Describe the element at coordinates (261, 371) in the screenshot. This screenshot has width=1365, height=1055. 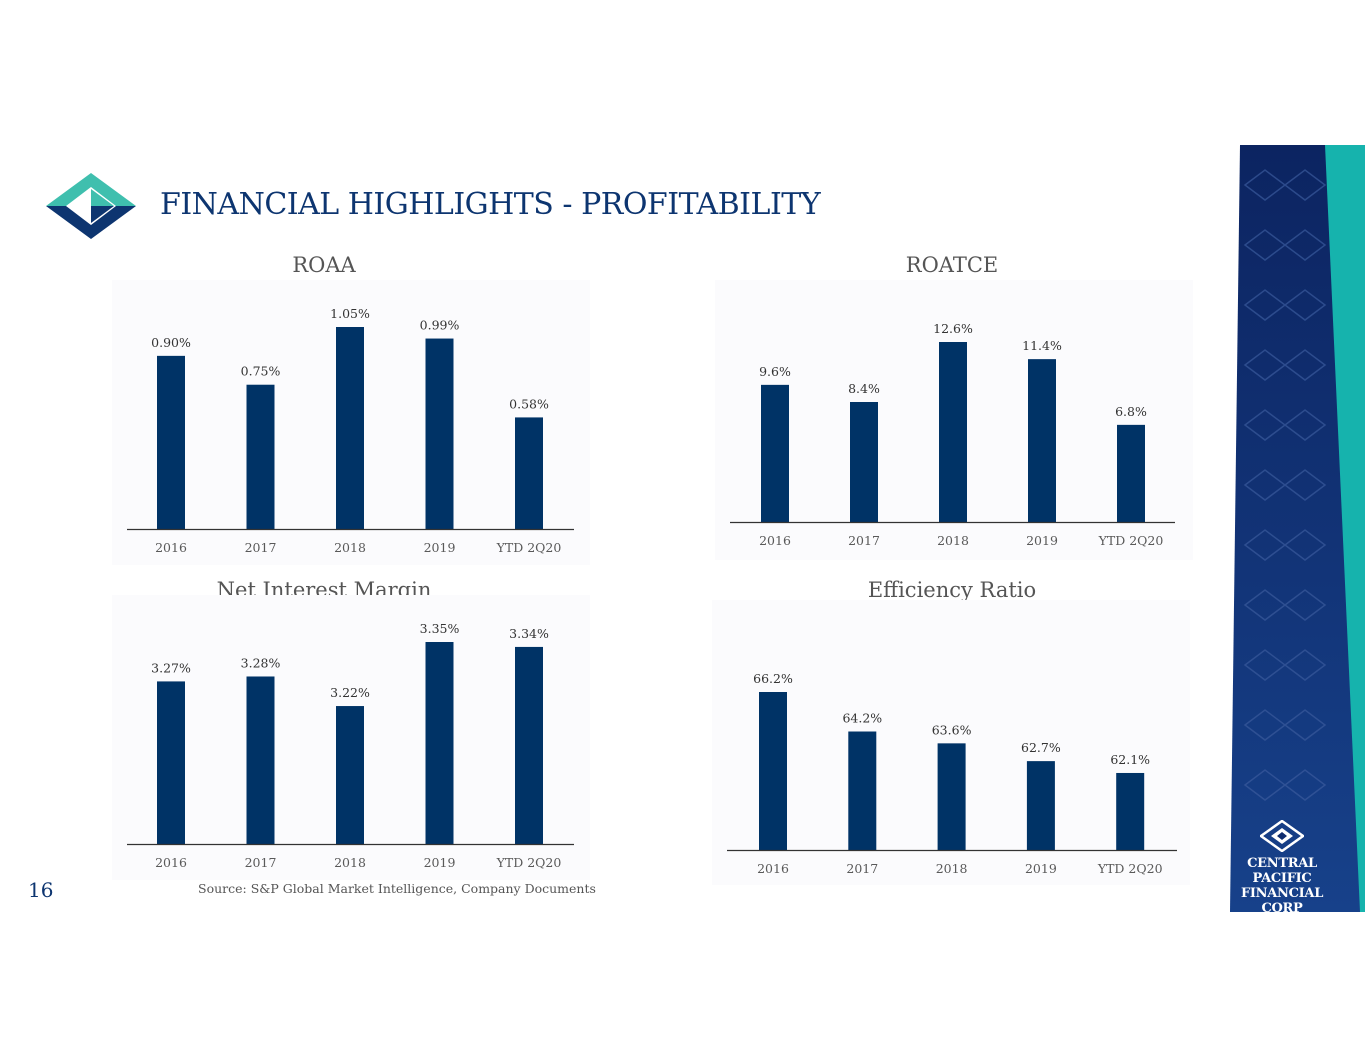
I see `data-label-roaa-1: 0.75%` at that location.